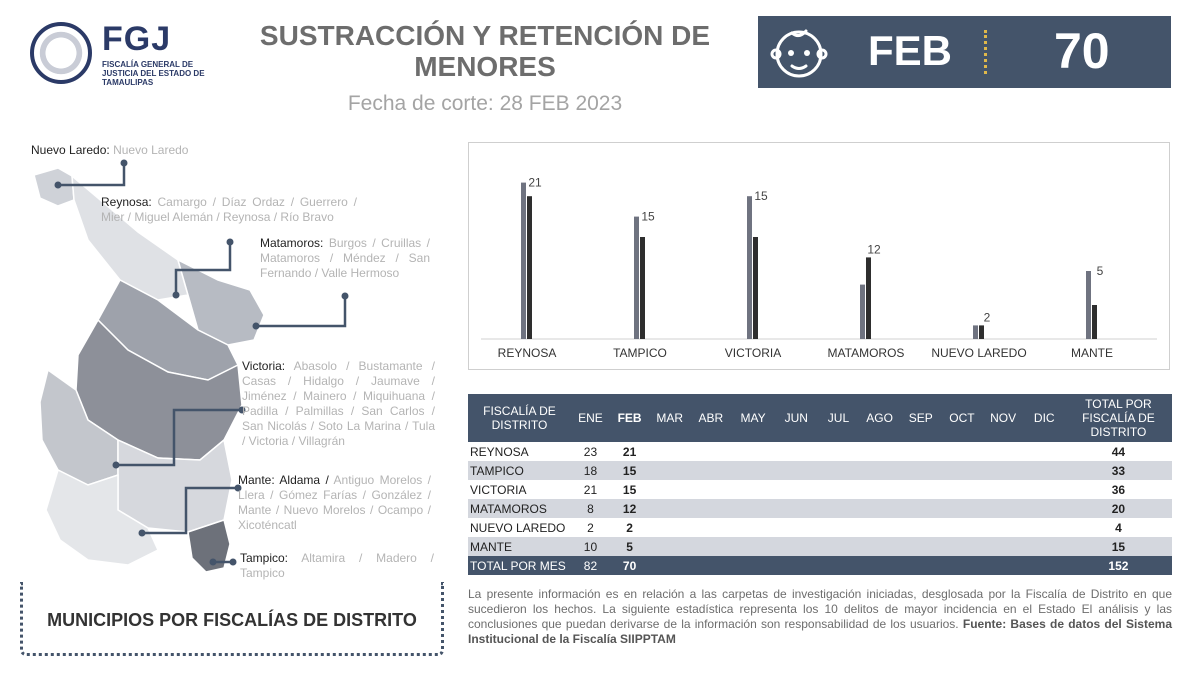 The height and width of the screenshot is (675, 1200). I want to click on cell-total: 44, so click(1118, 451).